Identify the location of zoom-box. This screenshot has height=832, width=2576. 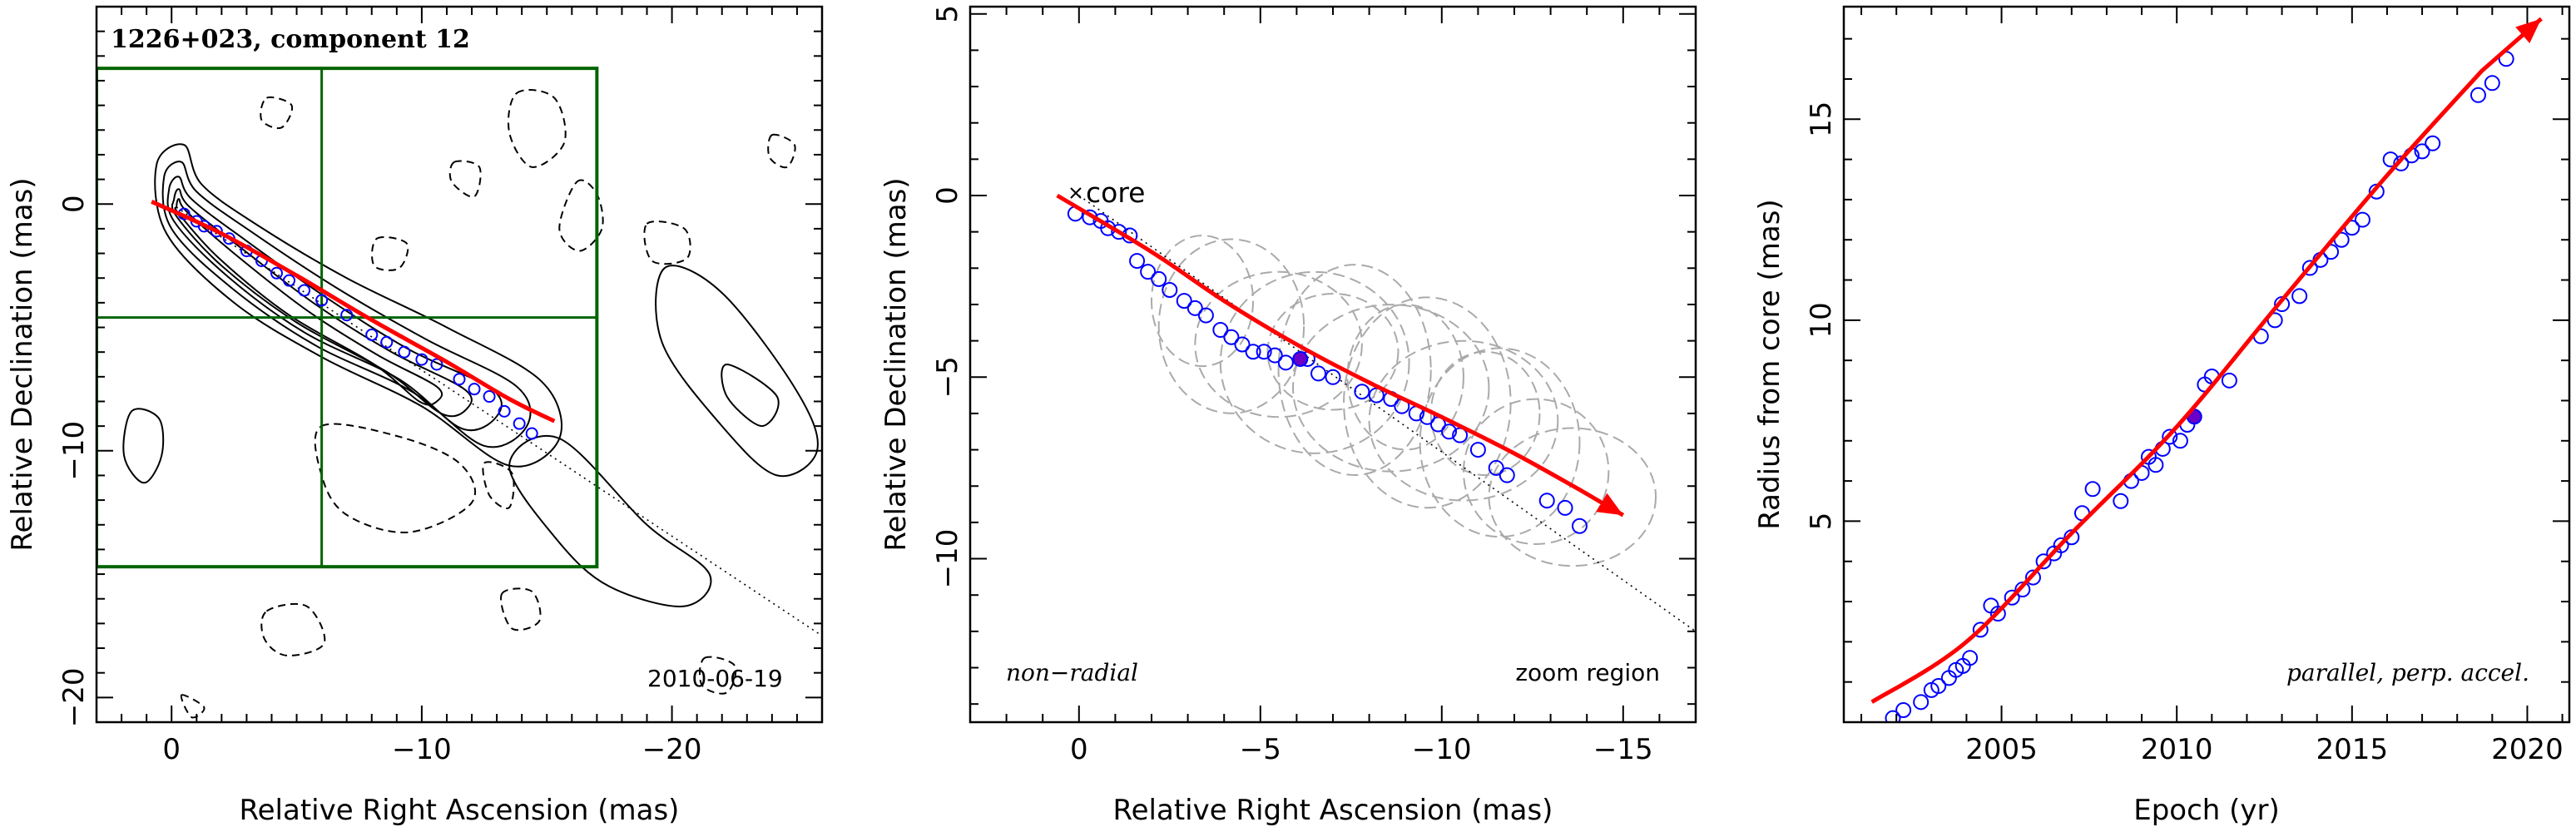
(348, 318).